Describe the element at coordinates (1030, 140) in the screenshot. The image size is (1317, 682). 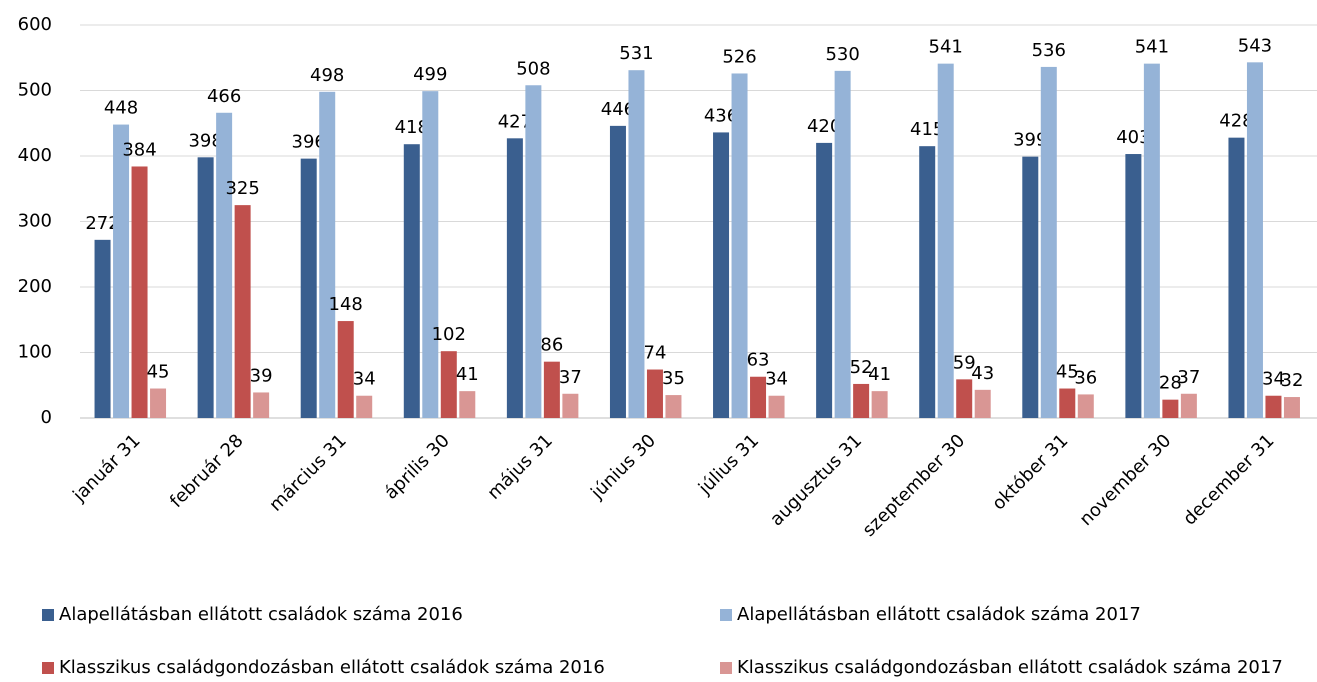
I see `data-label: 399` at that location.